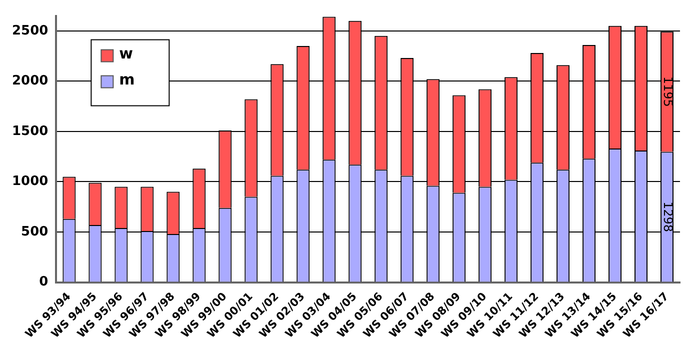 The width and height of the screenshot is (688, 344). I want to click on y-tick-label: 500, so click(34, 232).